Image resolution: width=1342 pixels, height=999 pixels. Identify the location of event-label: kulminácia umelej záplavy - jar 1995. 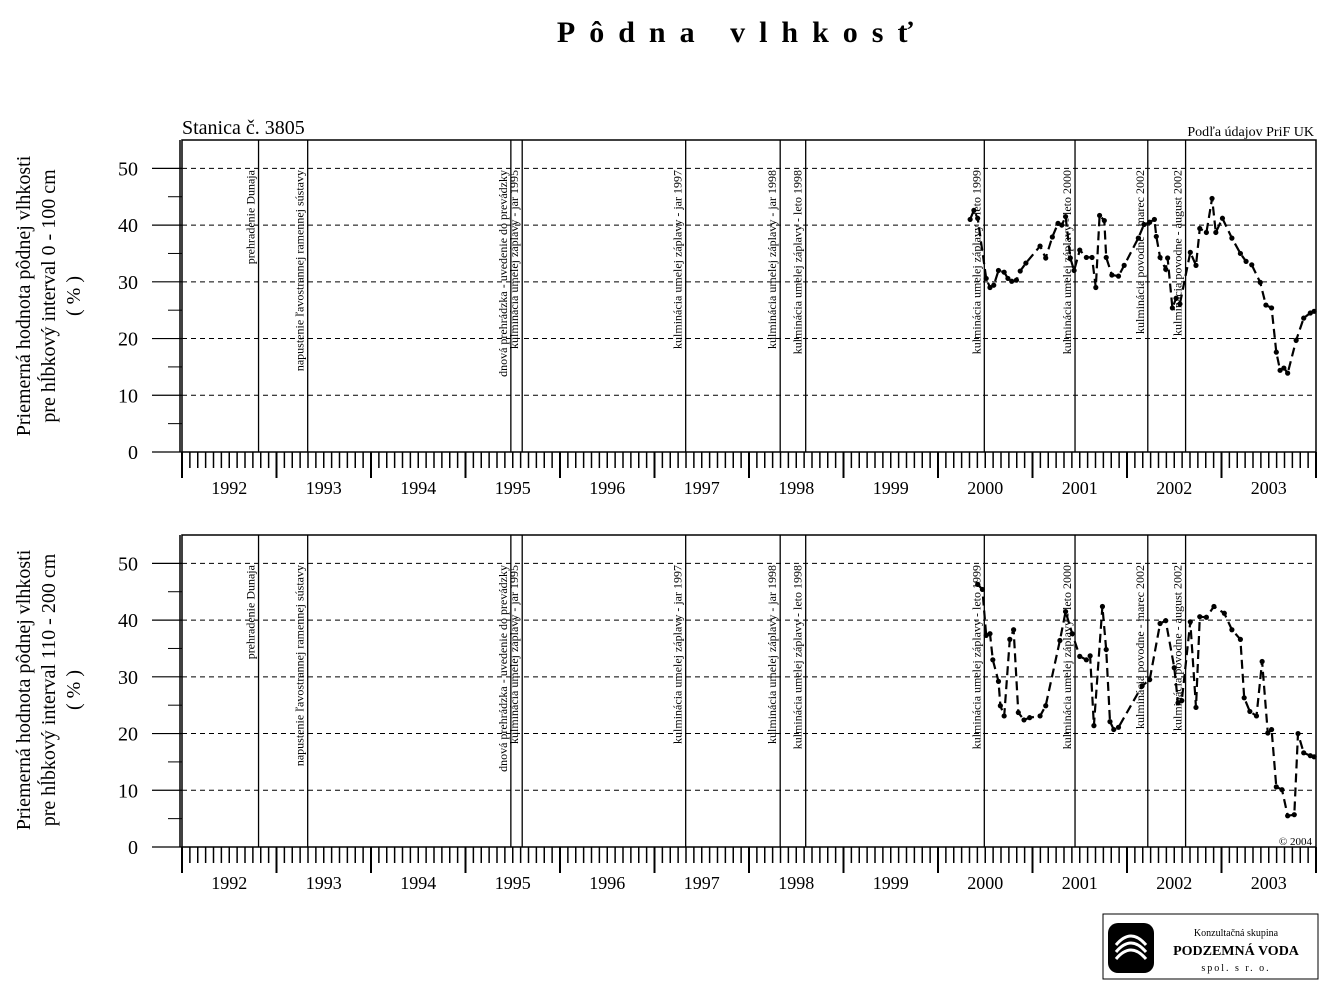
(514, 259).